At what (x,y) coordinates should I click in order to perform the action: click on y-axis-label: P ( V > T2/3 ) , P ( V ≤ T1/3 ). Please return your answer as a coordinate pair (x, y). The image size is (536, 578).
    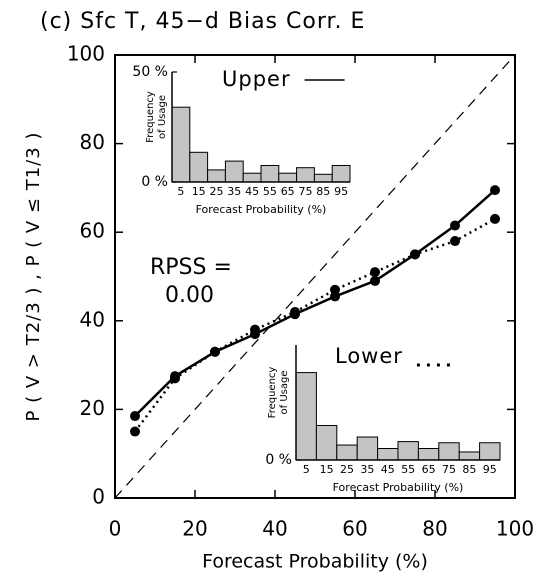
    Looking at the image, I should click on (33, 277).